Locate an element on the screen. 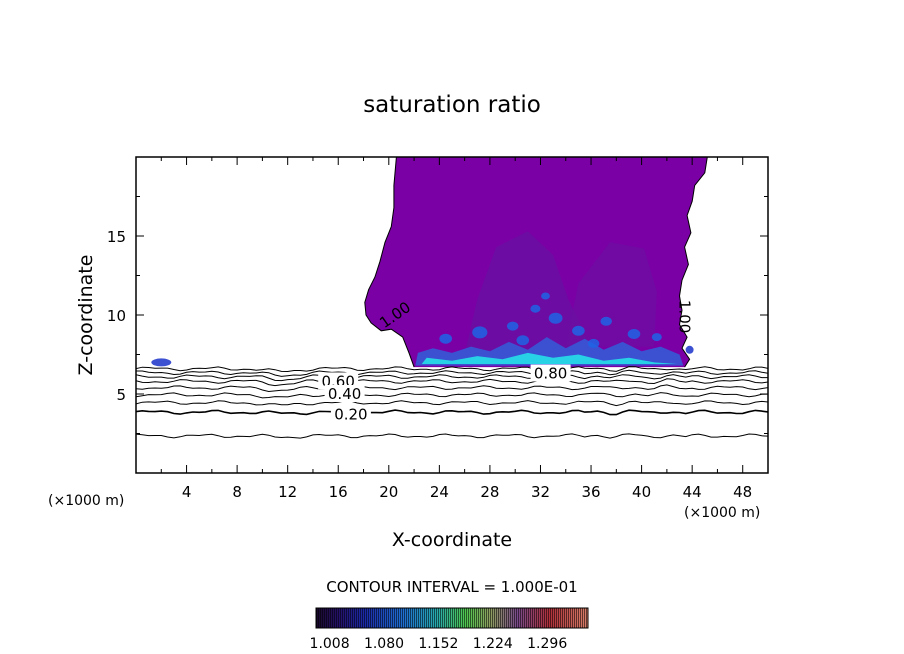 The height and width of the screenshot is (654, 904). contour-interval-label: CONTOUR INTERVAL = 1.000E-01 is located at coordinates (451, 587).